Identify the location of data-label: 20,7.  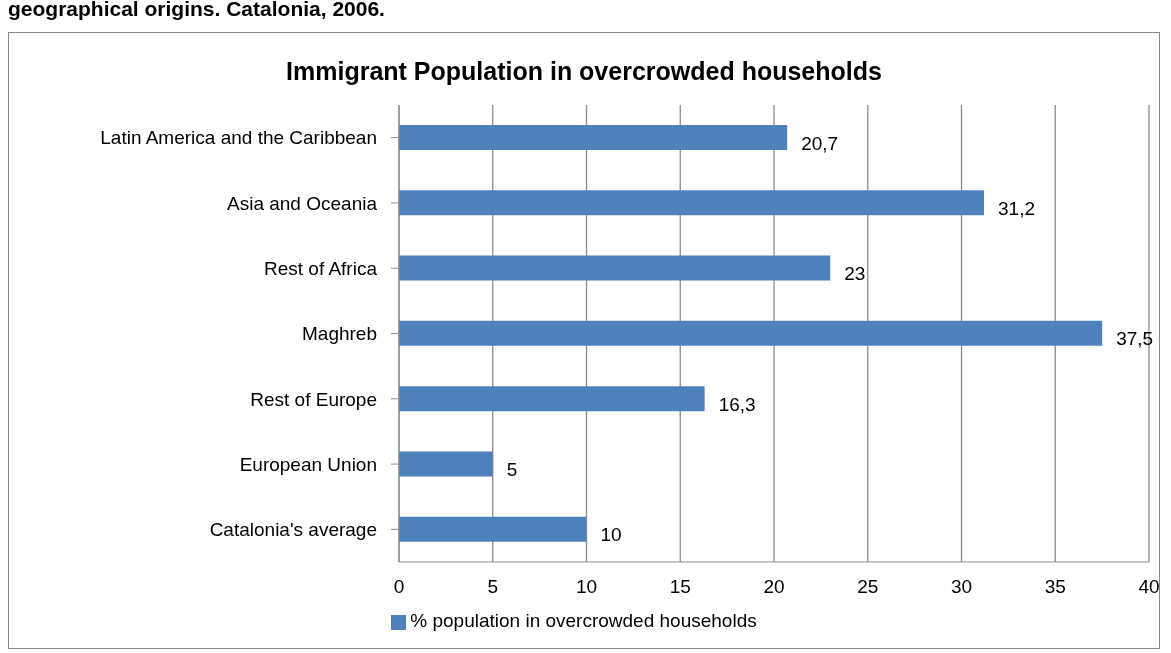
(820, 143).